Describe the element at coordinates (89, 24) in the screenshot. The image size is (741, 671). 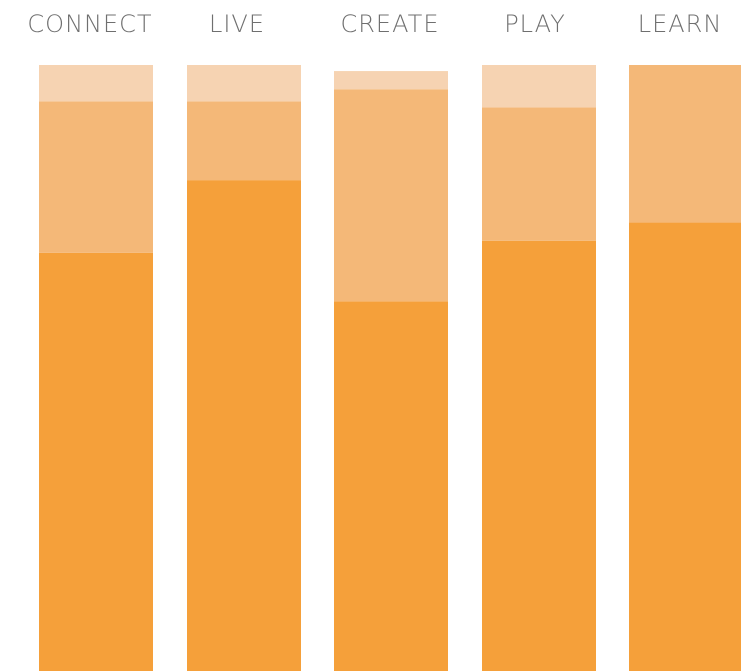
I see `category-label-connect: CONNECT` at that location.